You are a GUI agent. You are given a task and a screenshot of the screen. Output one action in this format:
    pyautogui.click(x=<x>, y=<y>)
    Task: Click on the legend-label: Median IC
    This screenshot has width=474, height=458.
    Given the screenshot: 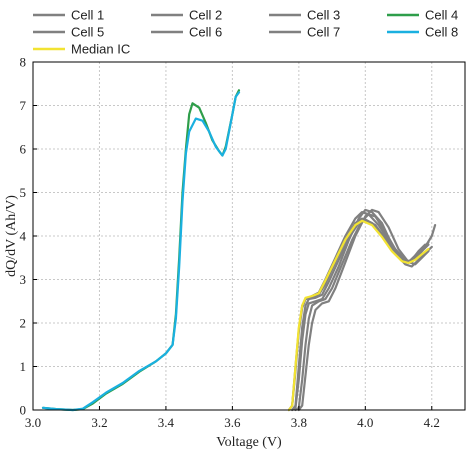 What is the action you would take?
    pyautogui.click(x=100, y=49)
    